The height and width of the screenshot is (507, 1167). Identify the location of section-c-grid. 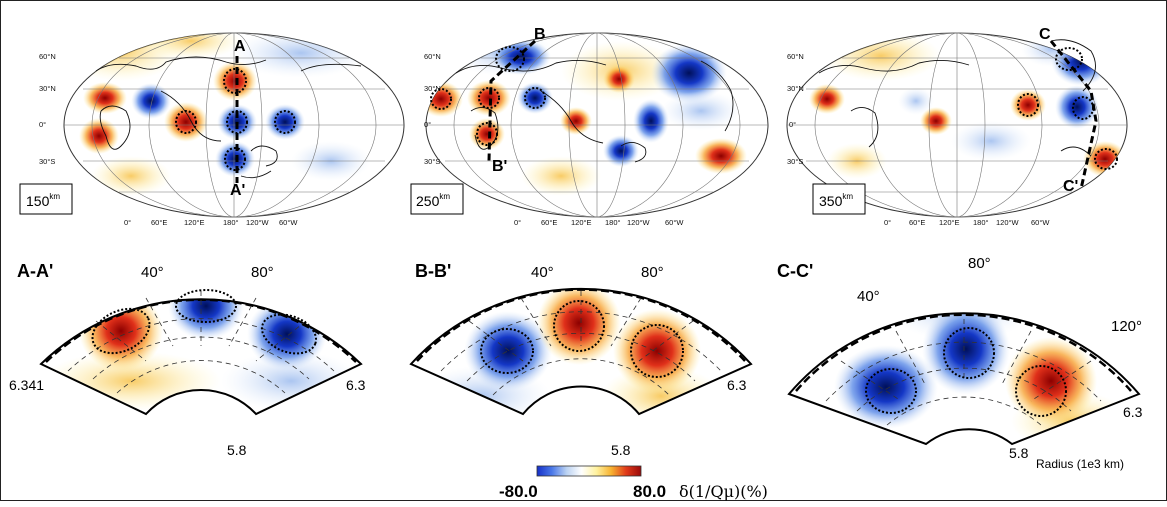
(963, 372).